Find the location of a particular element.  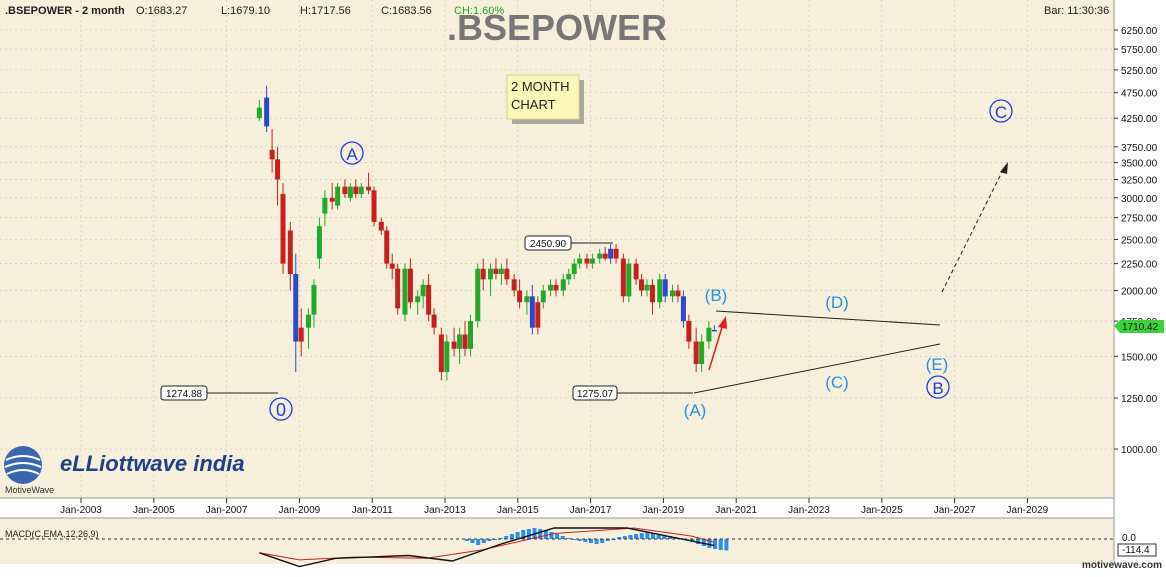

y-tick-label: 3500.00 is located at coordinates (1139, 164).